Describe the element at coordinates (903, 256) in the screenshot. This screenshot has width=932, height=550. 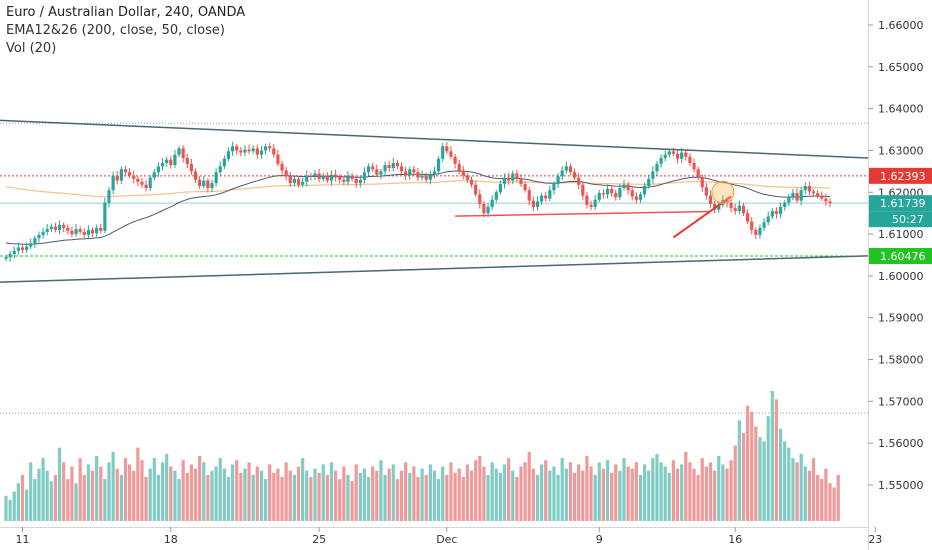
I see `green-level-tag: 1.60476` at that location.